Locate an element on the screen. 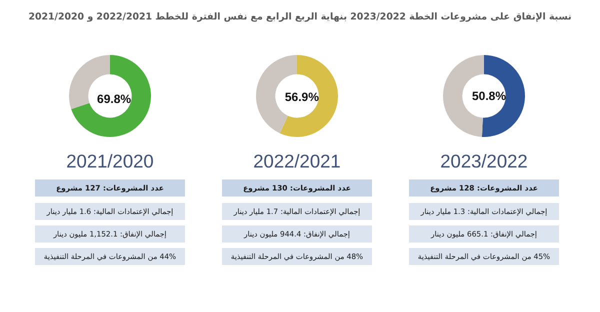 The image size is (600, 312). text: 2022/2021 is located at coordinates (297, 161).